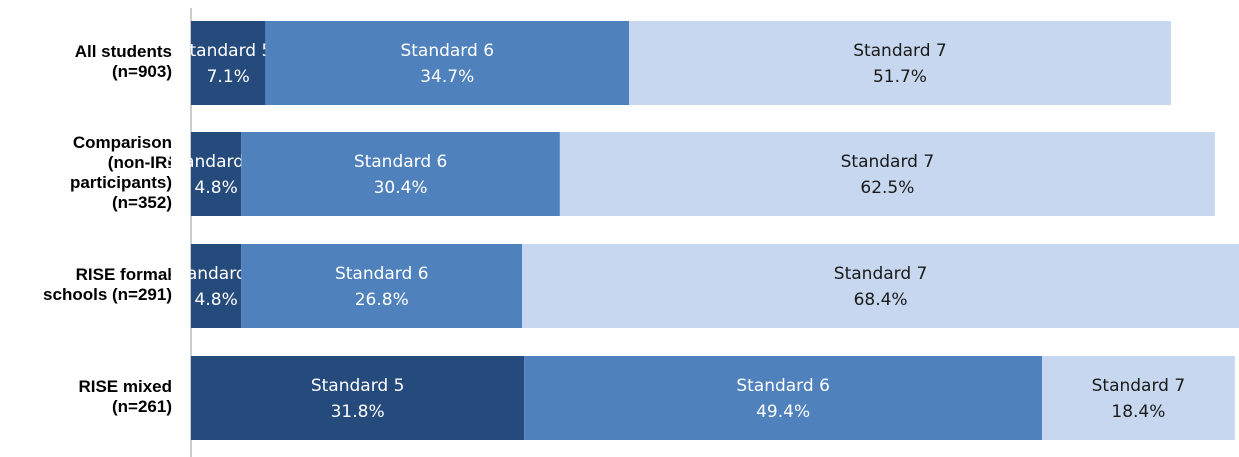 The image size is (1239, 457). What do you see at coordinates (140, 162) in the screenshot?
I see `category-line: (non-IRI` at bounding box center [140, 162].